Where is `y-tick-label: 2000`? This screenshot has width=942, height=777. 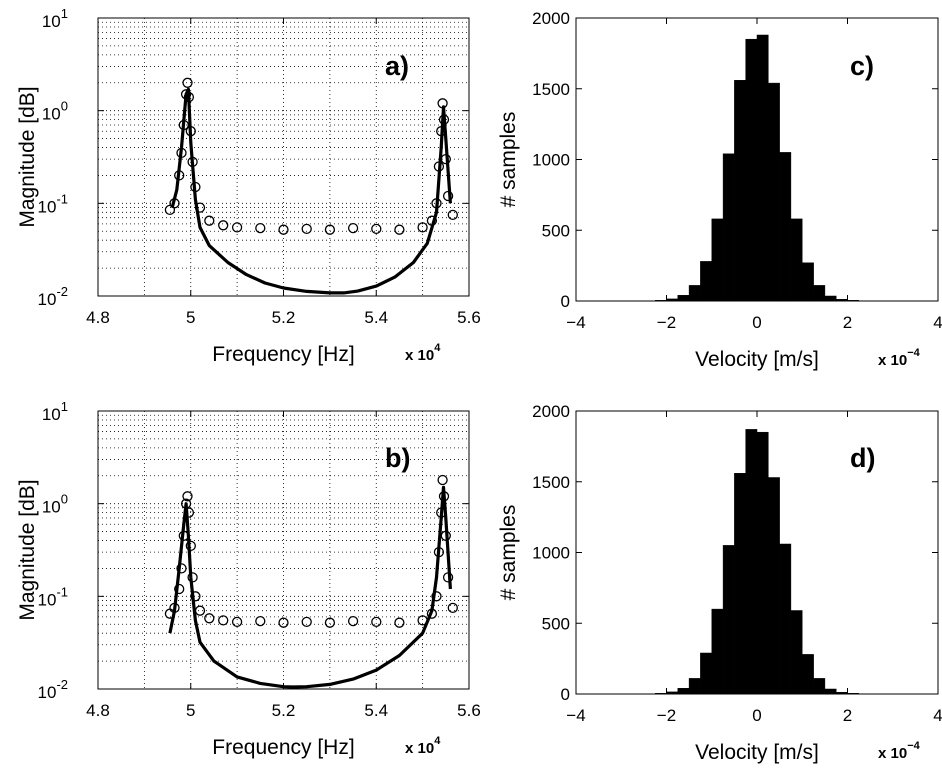
y-tick-label: 2000 is located at coordinates (551, 411).